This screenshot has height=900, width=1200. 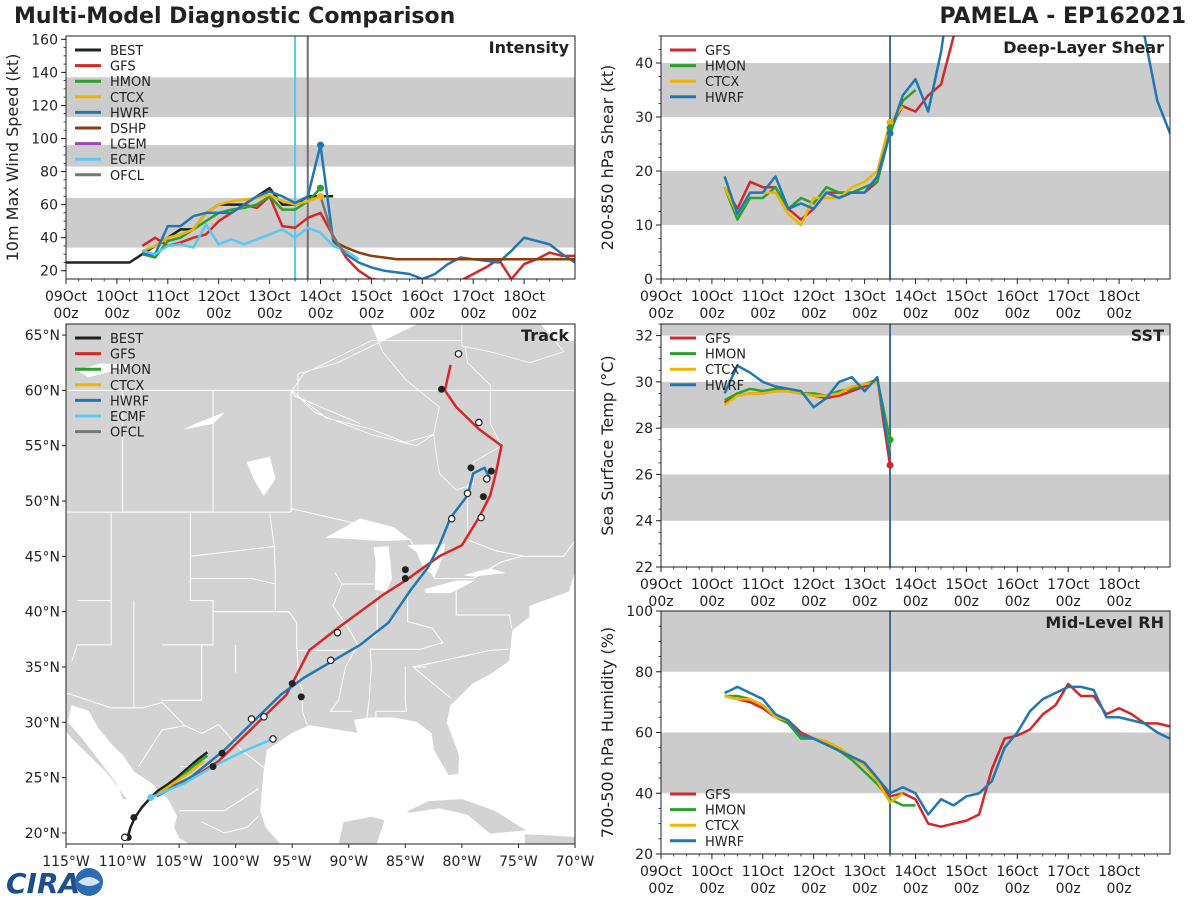 I want to click on track-start-ecmf, so click(x=151, y=798).